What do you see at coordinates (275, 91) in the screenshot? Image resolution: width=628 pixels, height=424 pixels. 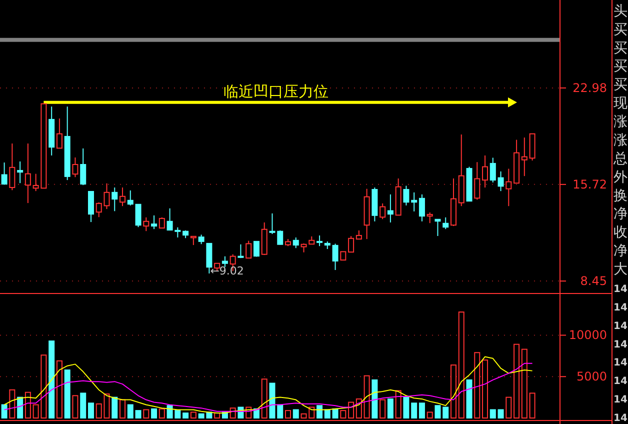 I see `ref-line-label: 临近凹口压力位` at bounding box center [275, 91].